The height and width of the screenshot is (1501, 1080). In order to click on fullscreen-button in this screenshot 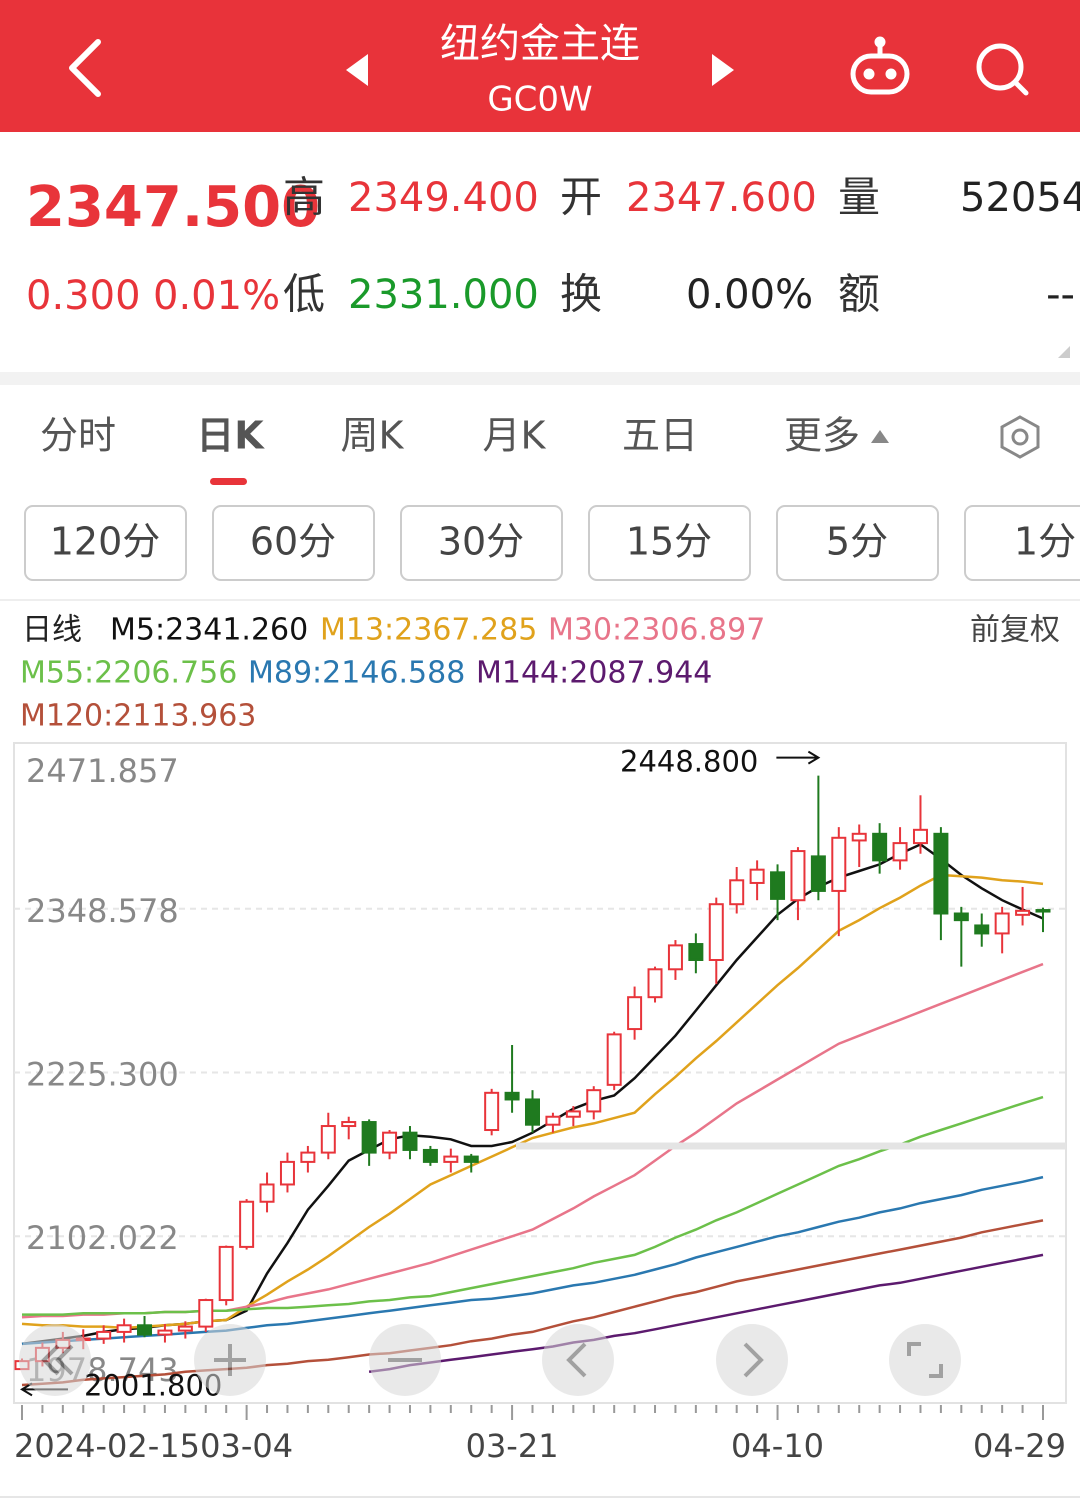, I will do `click(925, 1360)`.